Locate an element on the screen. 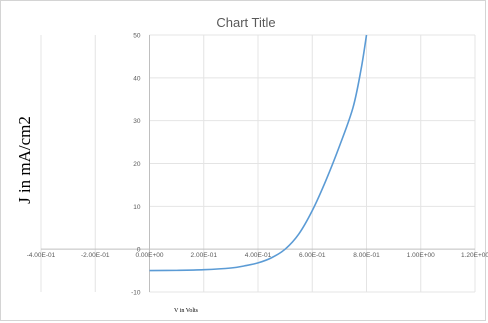 The image size is (488, 323). y-tick-label: 40 is located at coordinates (137, 78).